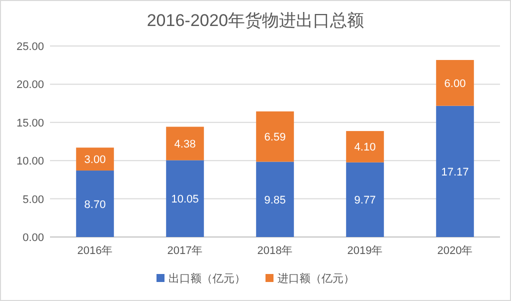 This screenshot has height=301, width=511. Describe the element at coordinates (275, 138) in the screenshot. I see `data-label: 6.59` at that location.